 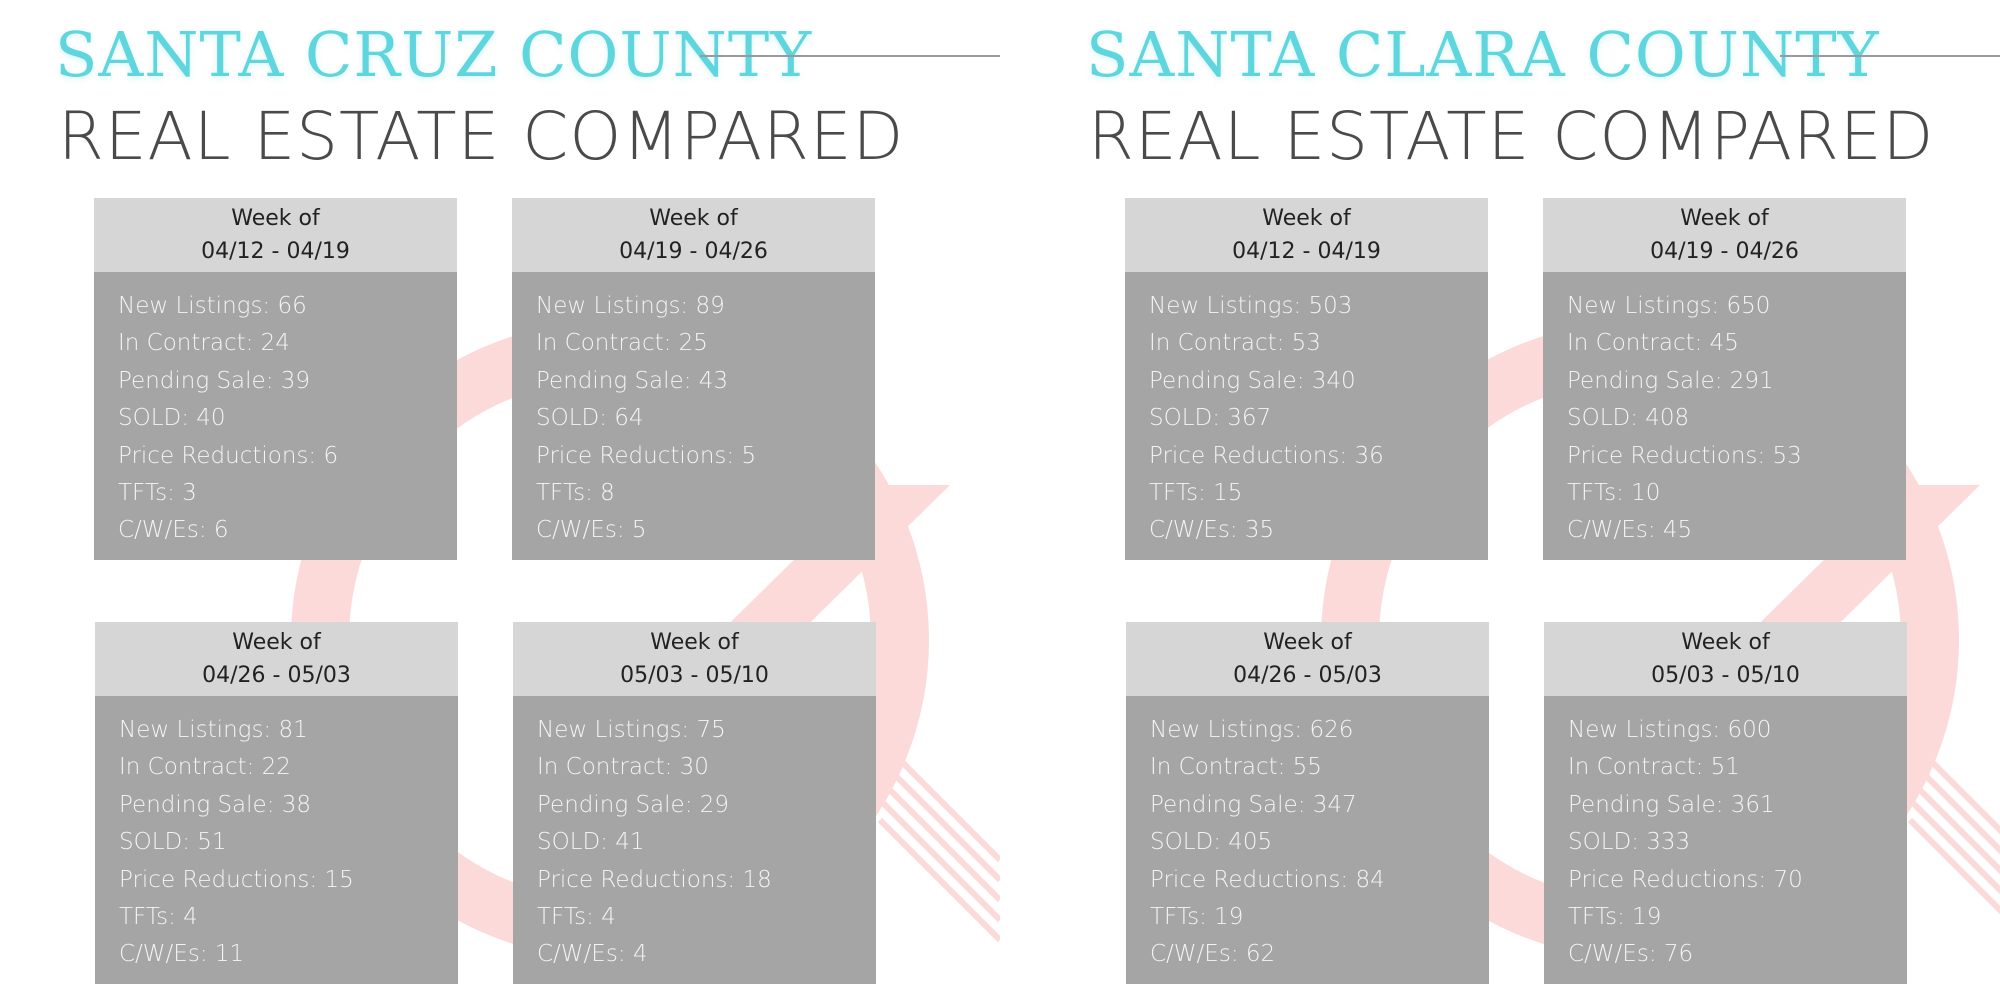 I want to click on stat-in-contract: In Contract: 51, so click(x=1654, y=767).